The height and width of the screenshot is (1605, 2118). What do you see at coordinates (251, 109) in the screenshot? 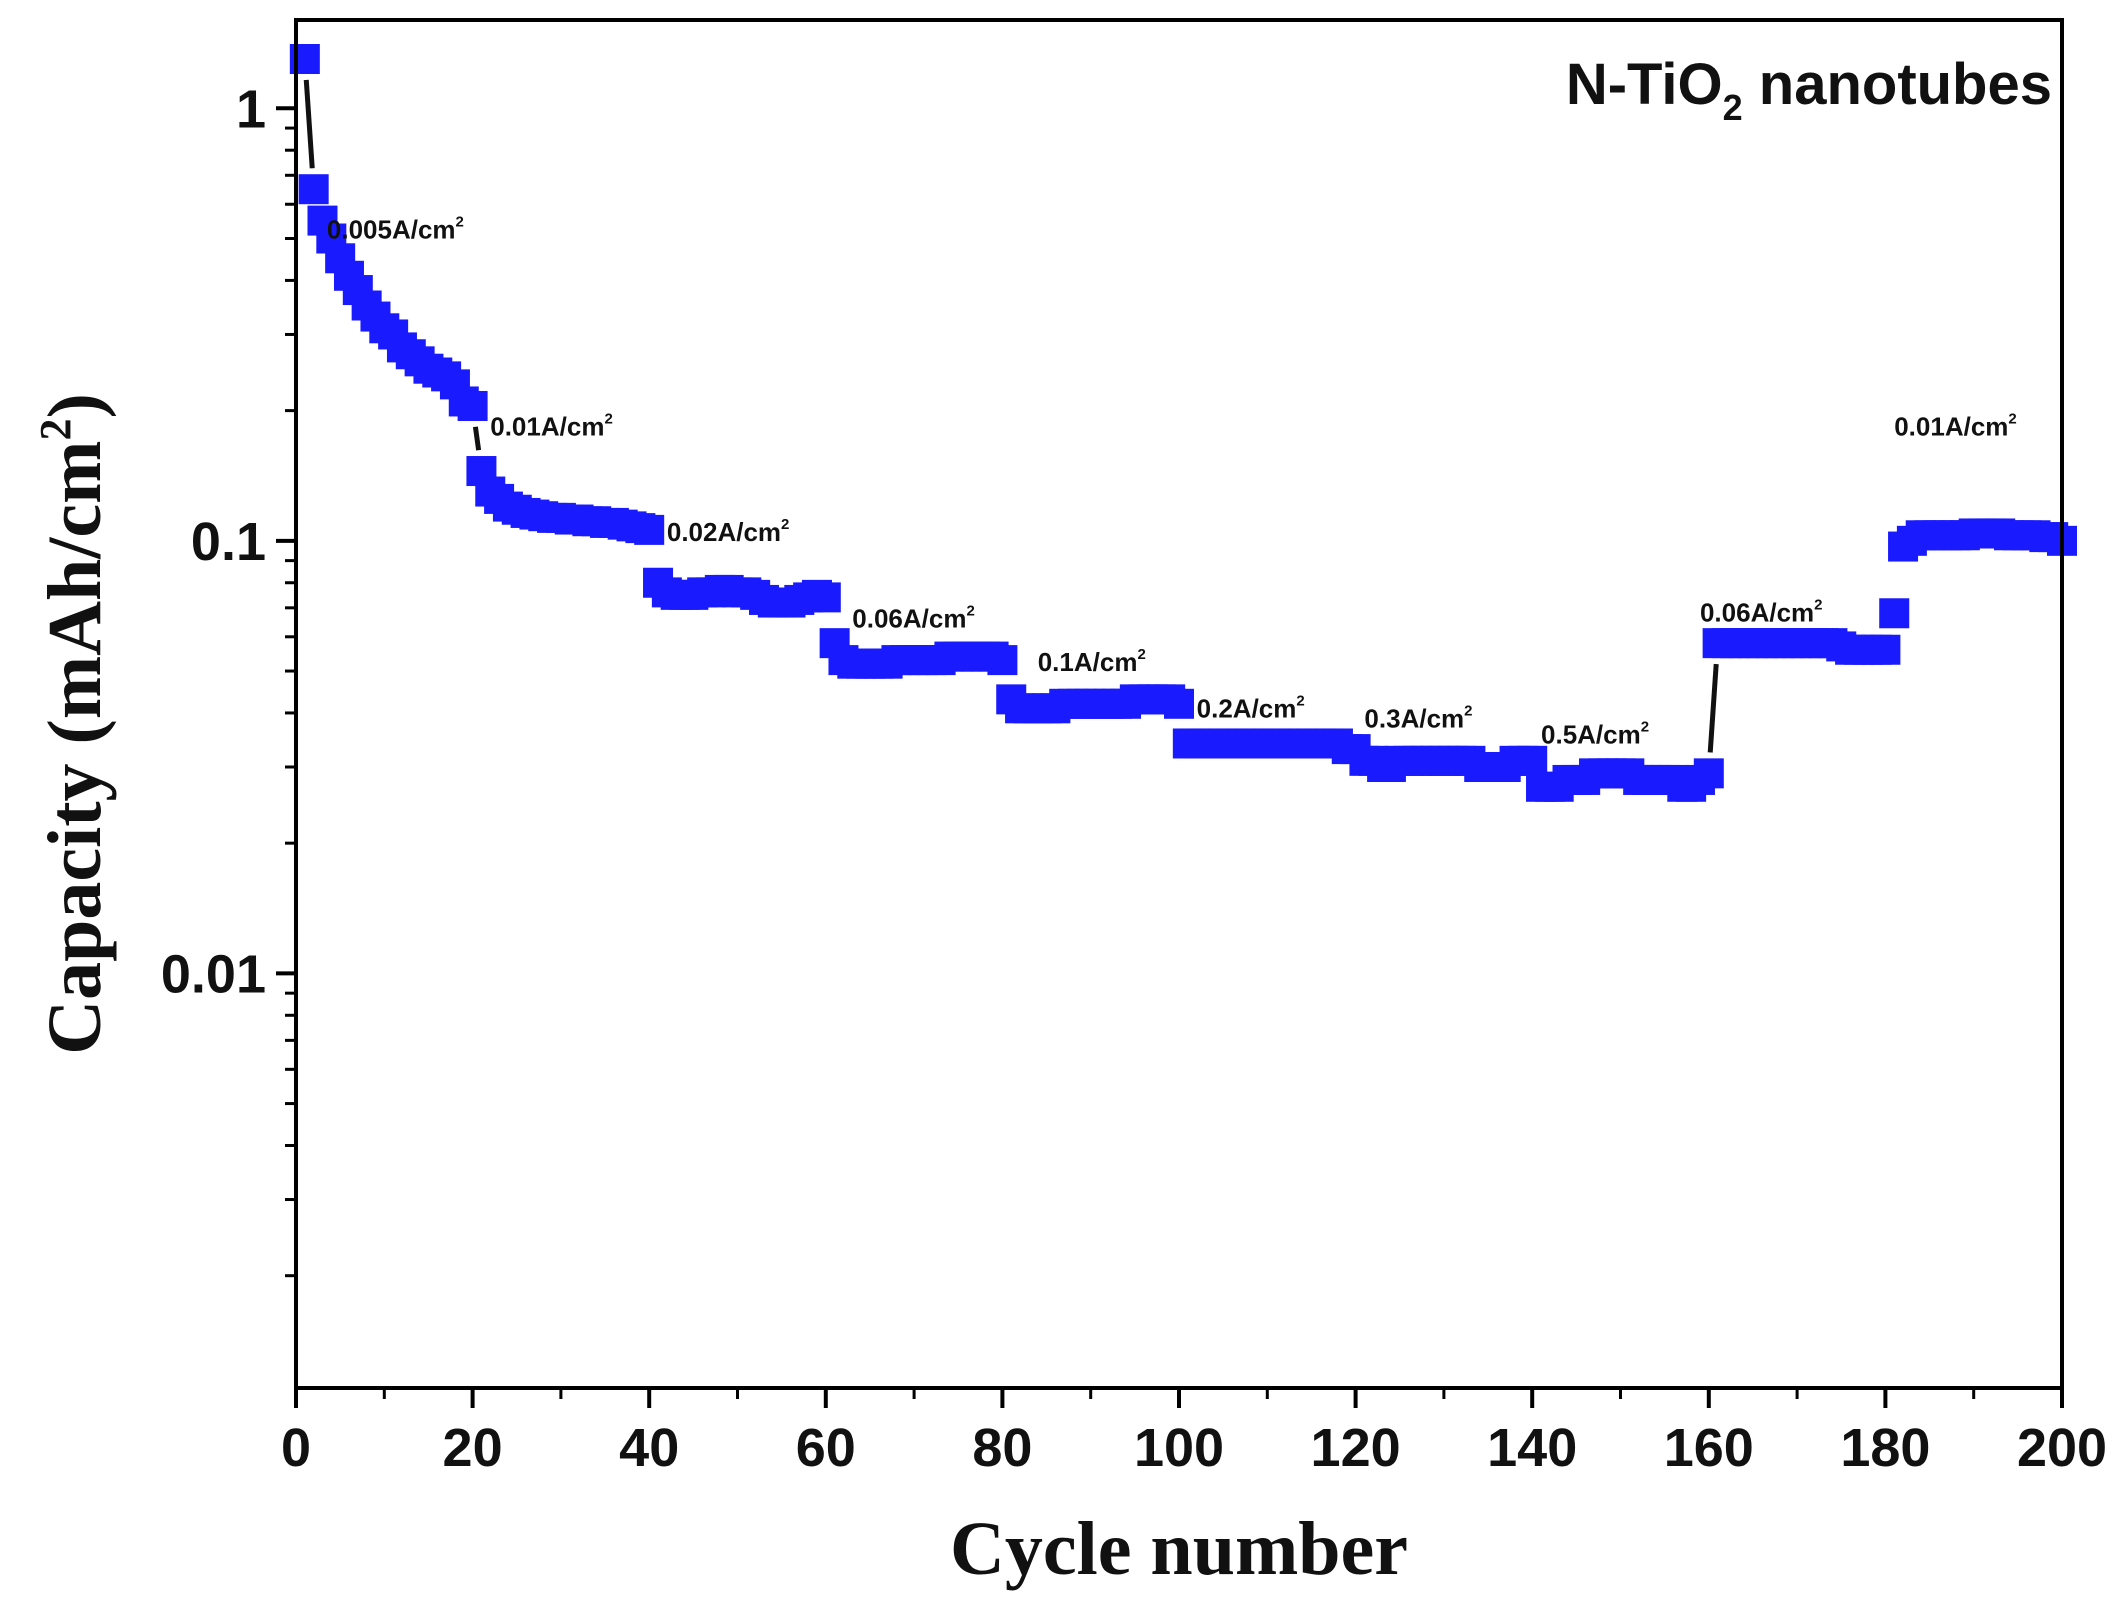
I see `y-tick-label: 1` at bounding box center [251, 109].